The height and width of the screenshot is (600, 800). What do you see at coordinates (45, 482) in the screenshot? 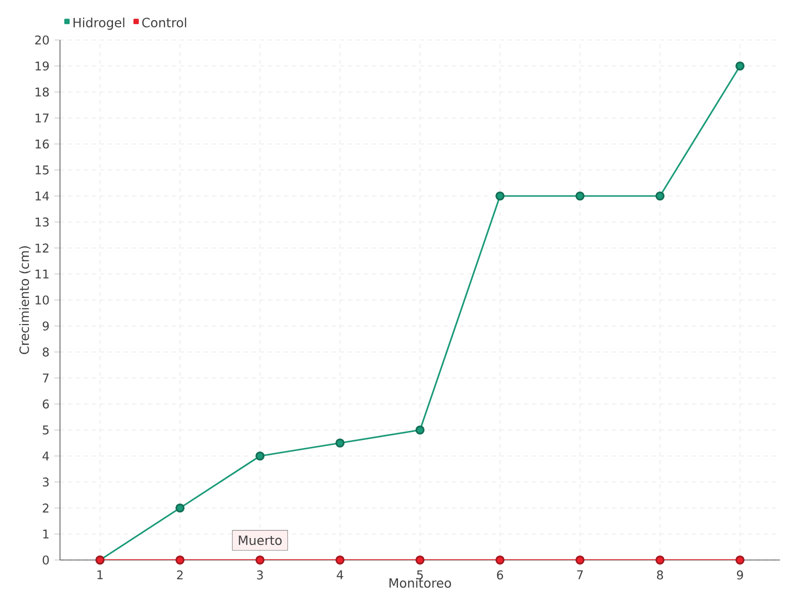
I see `y-tick-label: 3` at bounding box center [45, 482].